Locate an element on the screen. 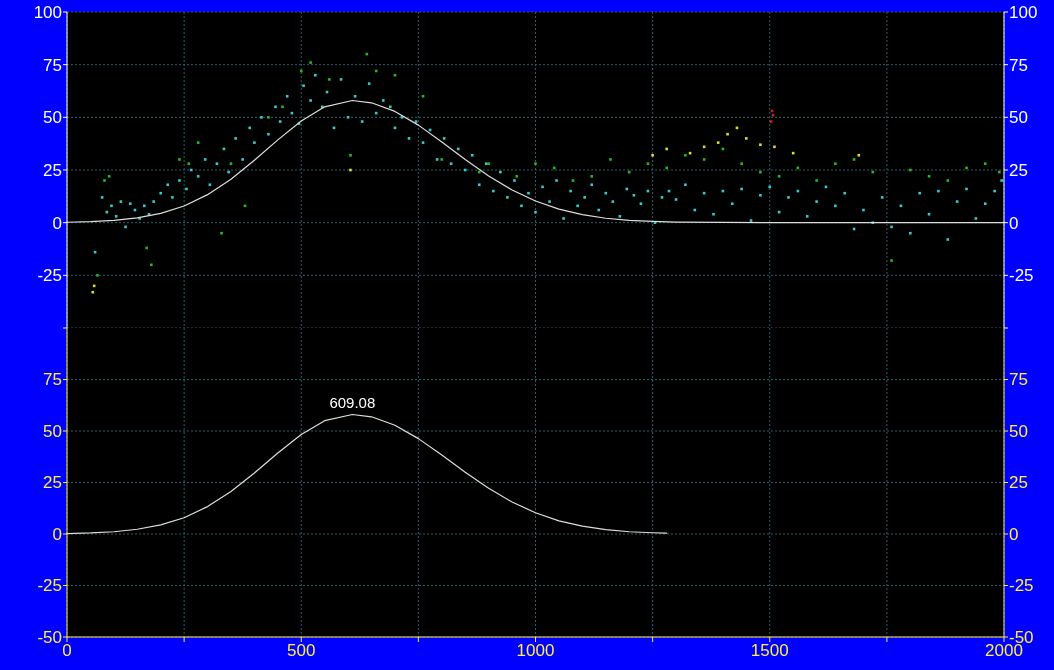 The height and width of the screenshot is (670, 1054). y-tick-label: 100 is located at coordinates (47, 12).